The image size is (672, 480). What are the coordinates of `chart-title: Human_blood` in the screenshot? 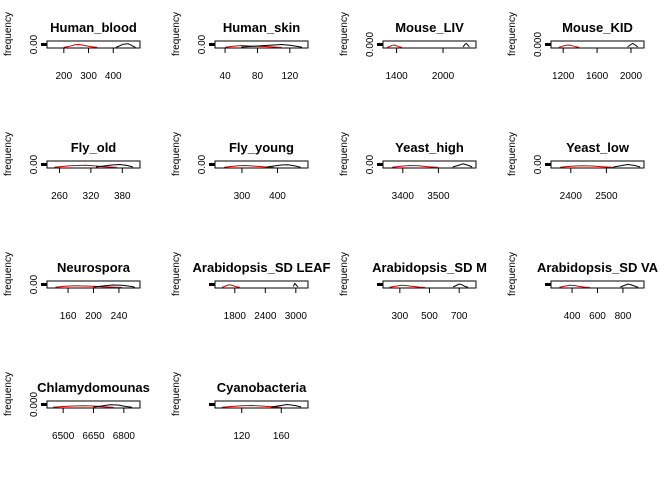 It's located at (93, 27).